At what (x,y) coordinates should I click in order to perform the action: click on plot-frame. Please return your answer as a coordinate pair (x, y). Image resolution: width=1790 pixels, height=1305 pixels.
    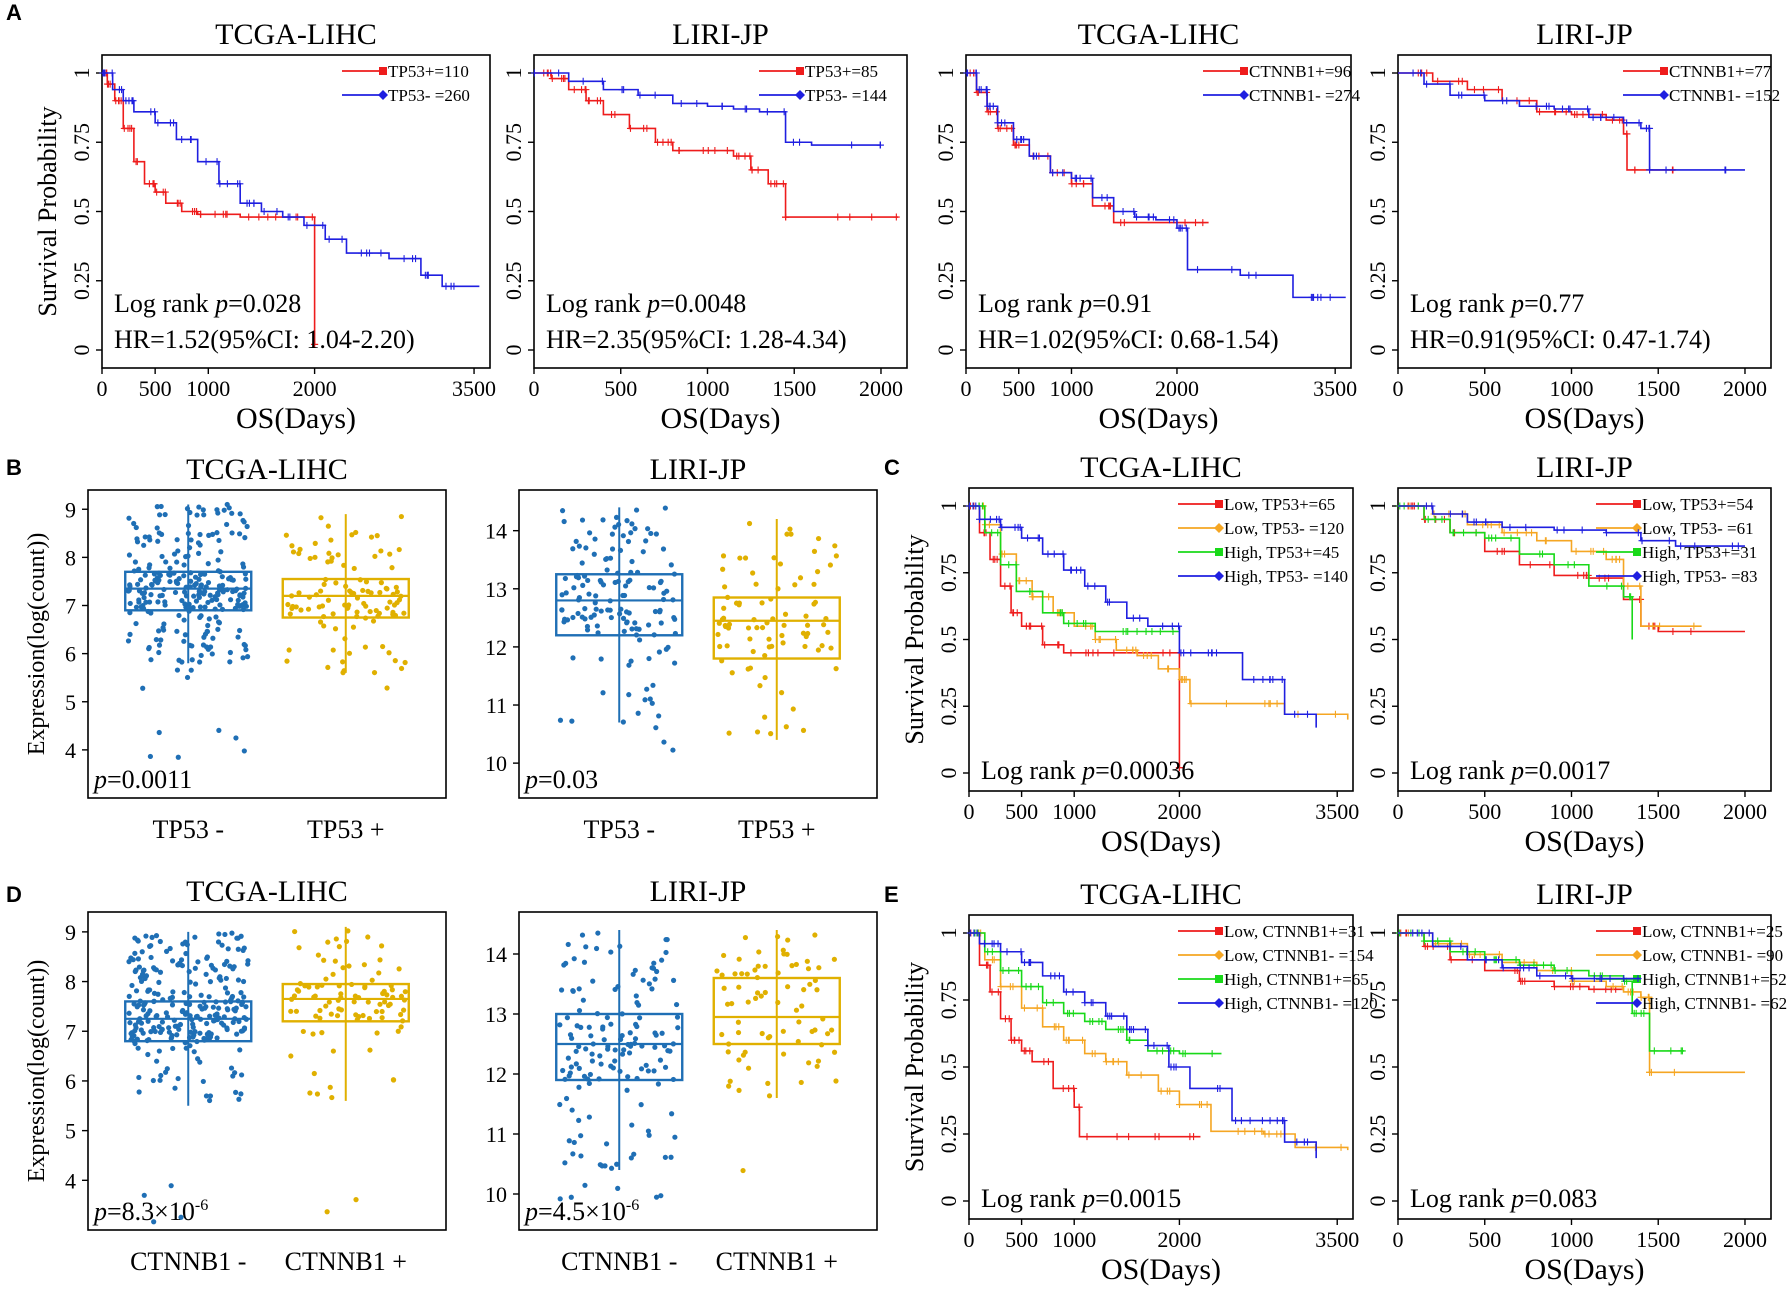
    Looking at the image, I should click on (698, 644).